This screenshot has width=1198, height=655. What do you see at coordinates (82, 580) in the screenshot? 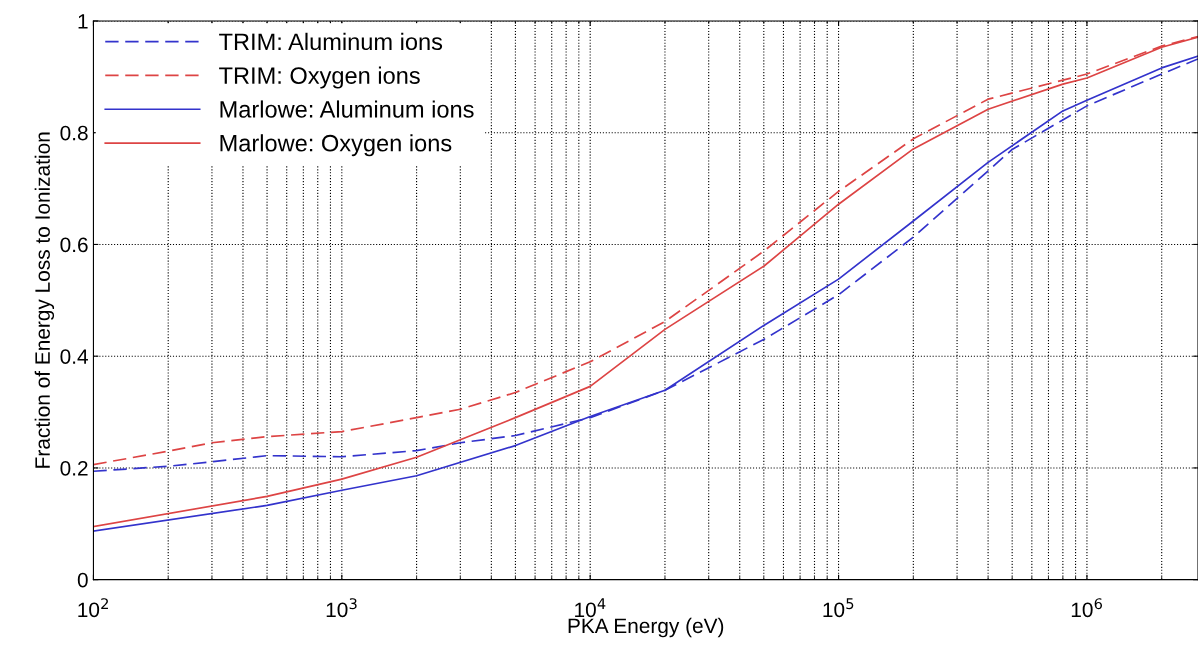
I see `y-tick-label: 0` at bounding box center [82, 580].